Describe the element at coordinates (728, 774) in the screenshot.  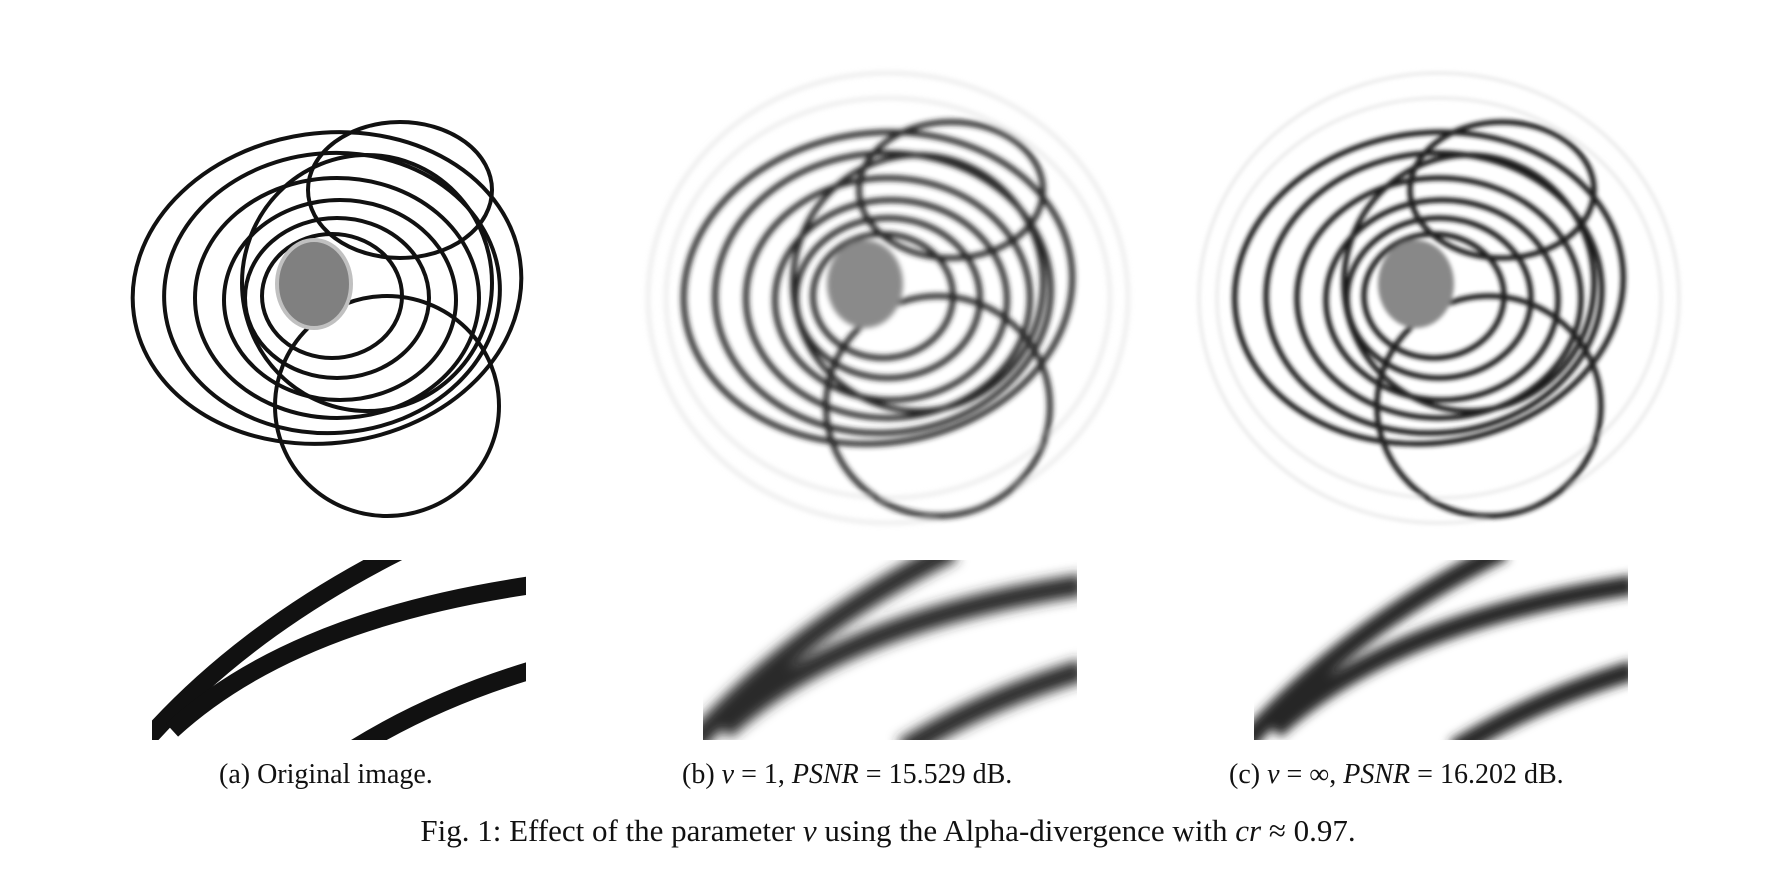
I see `caption-b-nu: ν` at that location.